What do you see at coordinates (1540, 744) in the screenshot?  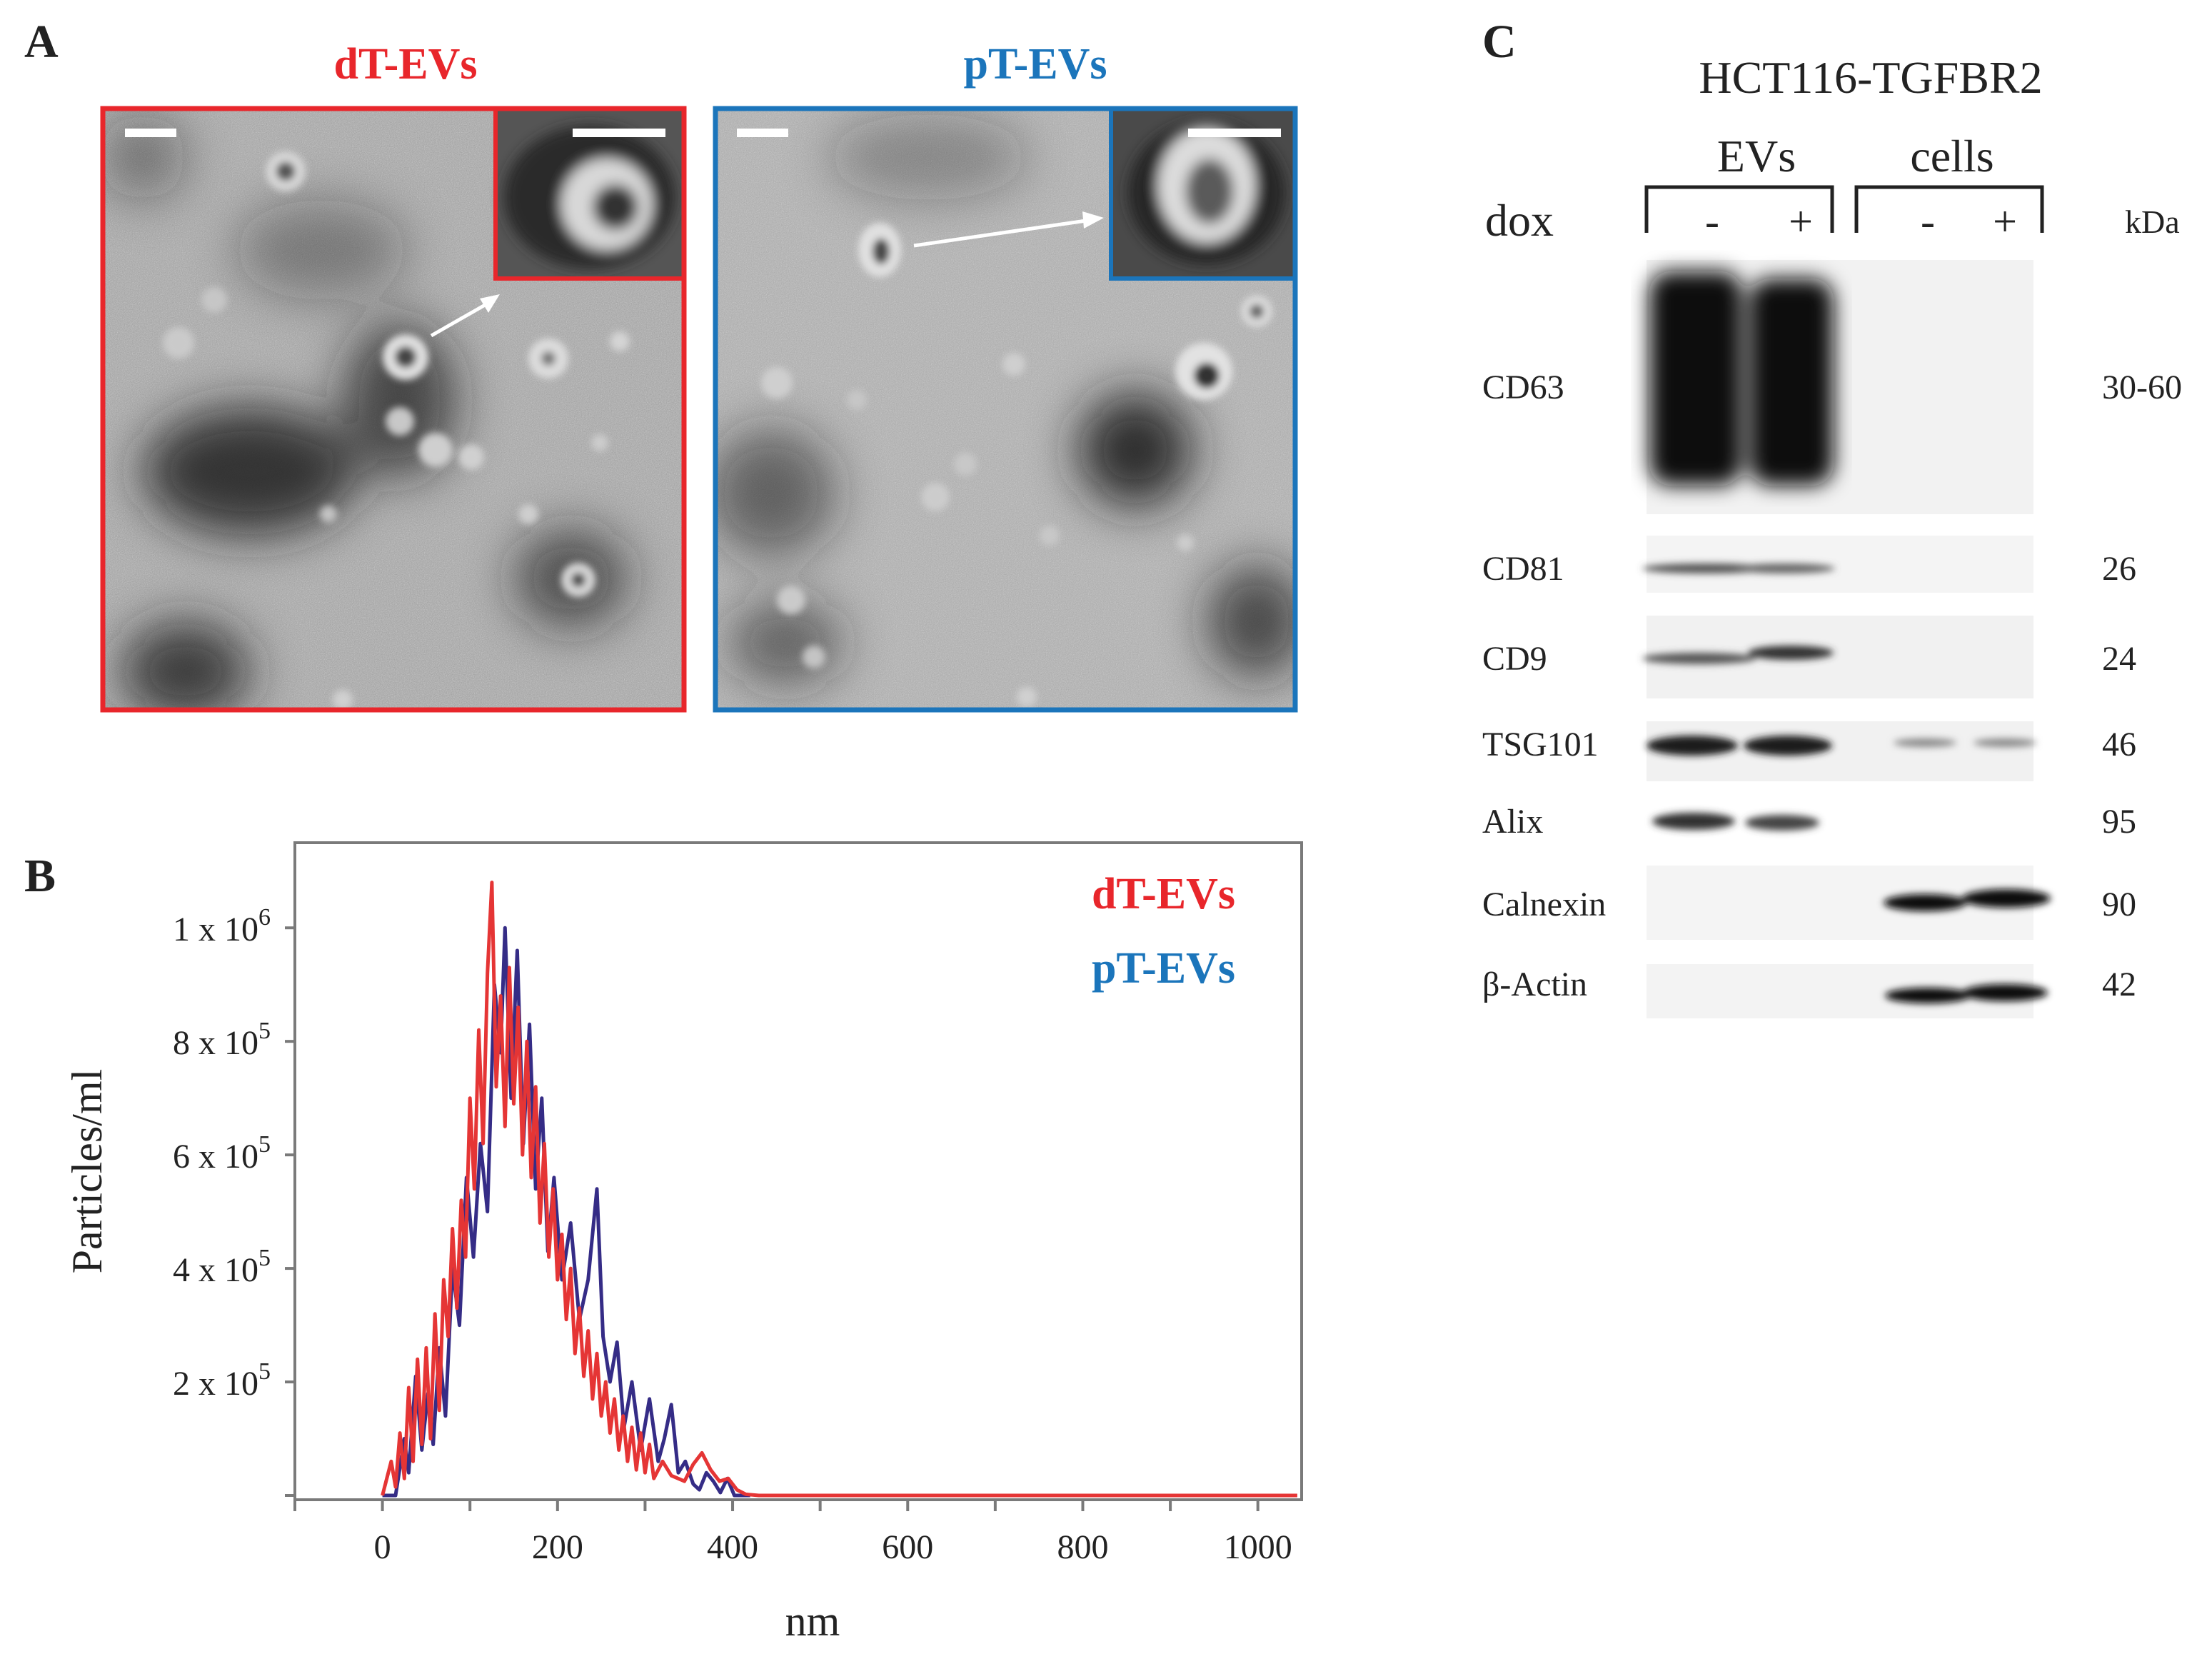 I see `protein-label: TSG101` at bounding box center [1540, 744].